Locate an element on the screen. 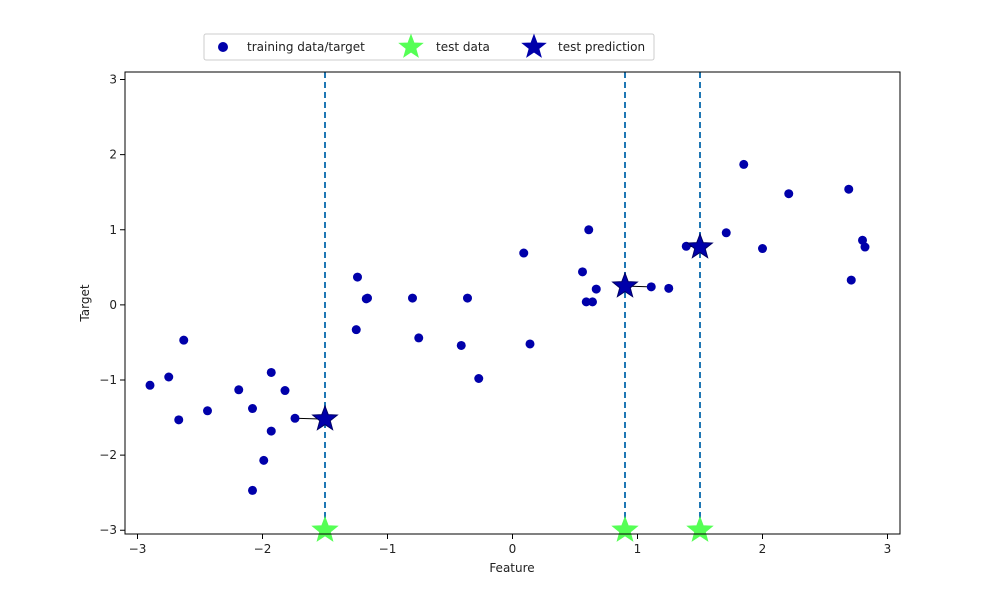 This screenshot has height=600, width=1000. y-tick-label-2: −1 is located at coordinates (108, 380).